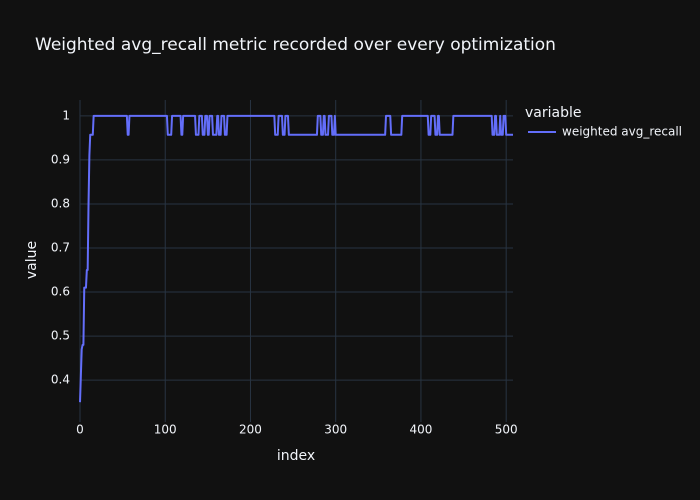 This screenshot has height=500, width=700. What do you see at coordinates (553, 113) in the screenshot?
I see `legend-title: variable` at bounding box center [553, 113].